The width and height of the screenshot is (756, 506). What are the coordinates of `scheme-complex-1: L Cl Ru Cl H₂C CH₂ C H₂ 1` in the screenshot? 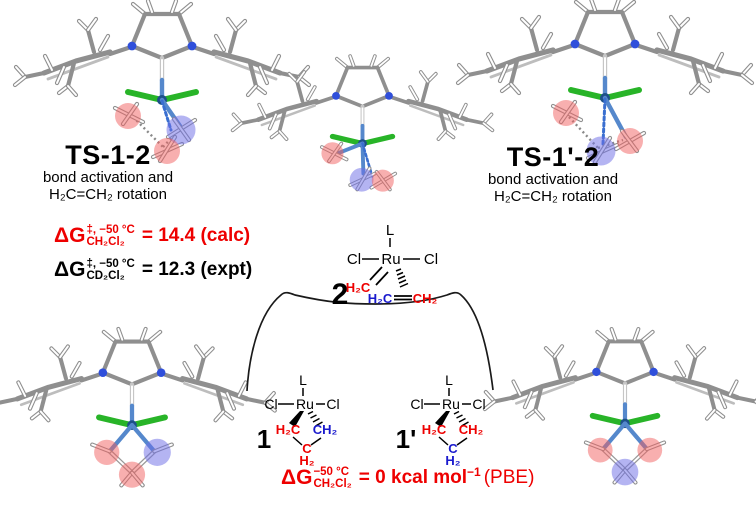 It's located at (298, 420).